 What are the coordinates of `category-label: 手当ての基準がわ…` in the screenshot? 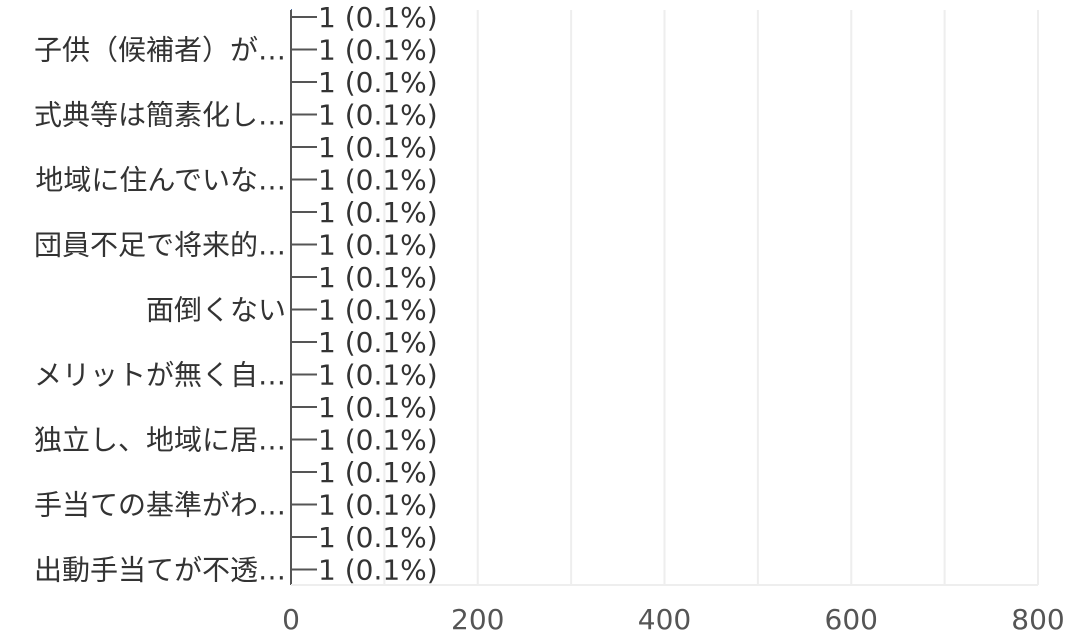 It's located at (160, 505).